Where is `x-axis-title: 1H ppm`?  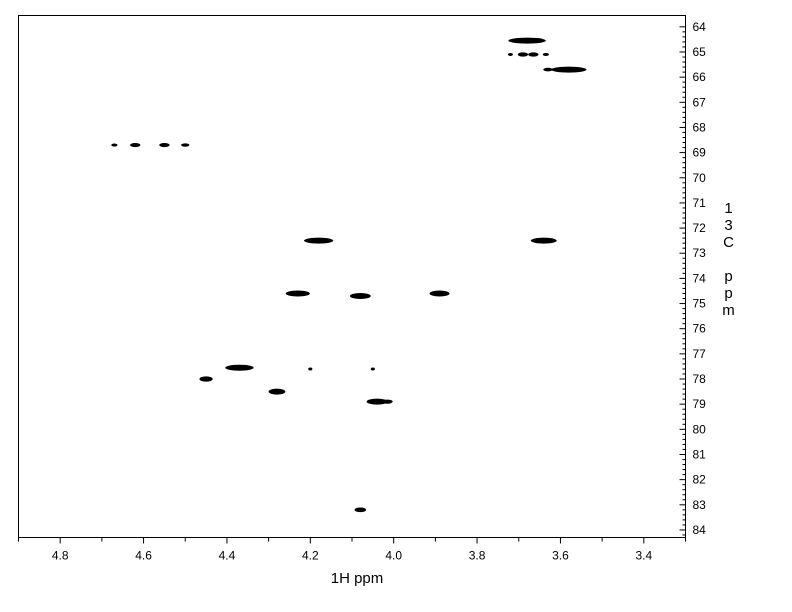
x-axis-title: 1H ppm is located at coordinates (357, 578).